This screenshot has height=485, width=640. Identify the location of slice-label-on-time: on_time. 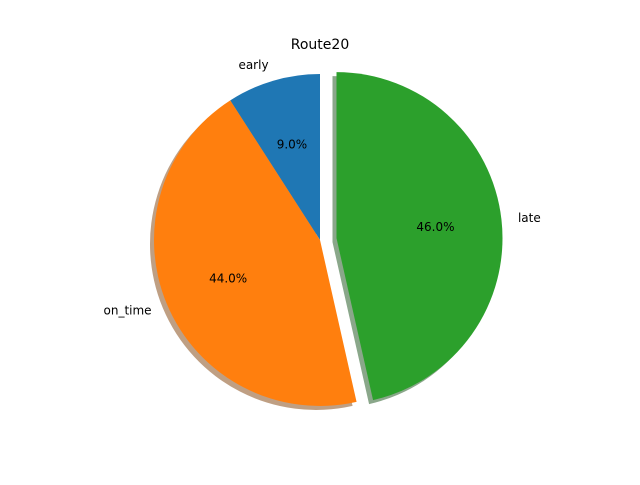
(128, 311).